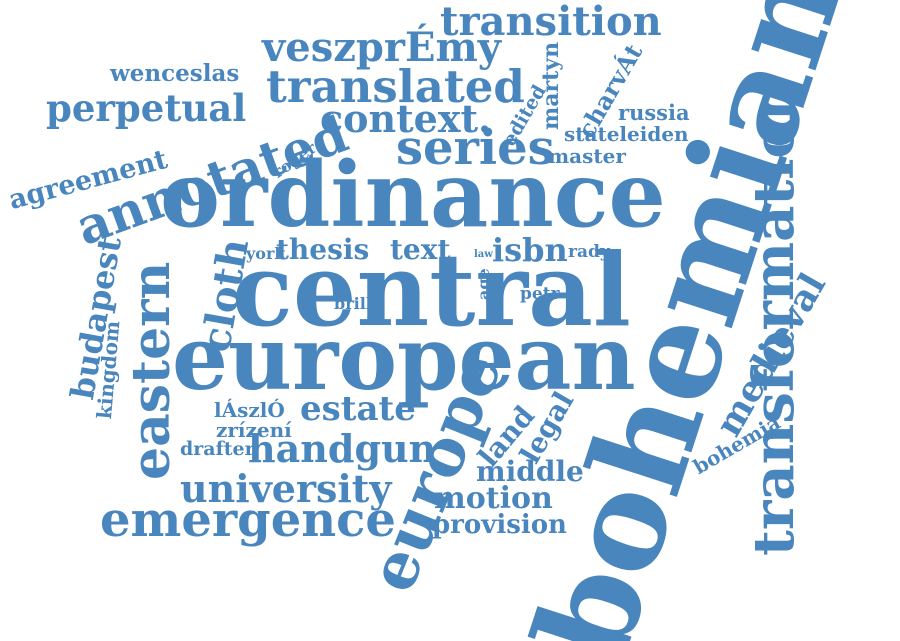 The height and width of the screenshot is (641, 900). What do you see at coordinates (254, 430) in the screenshot?
I see `word-zrizeni: zrízení` at bounding box center [254, 430].